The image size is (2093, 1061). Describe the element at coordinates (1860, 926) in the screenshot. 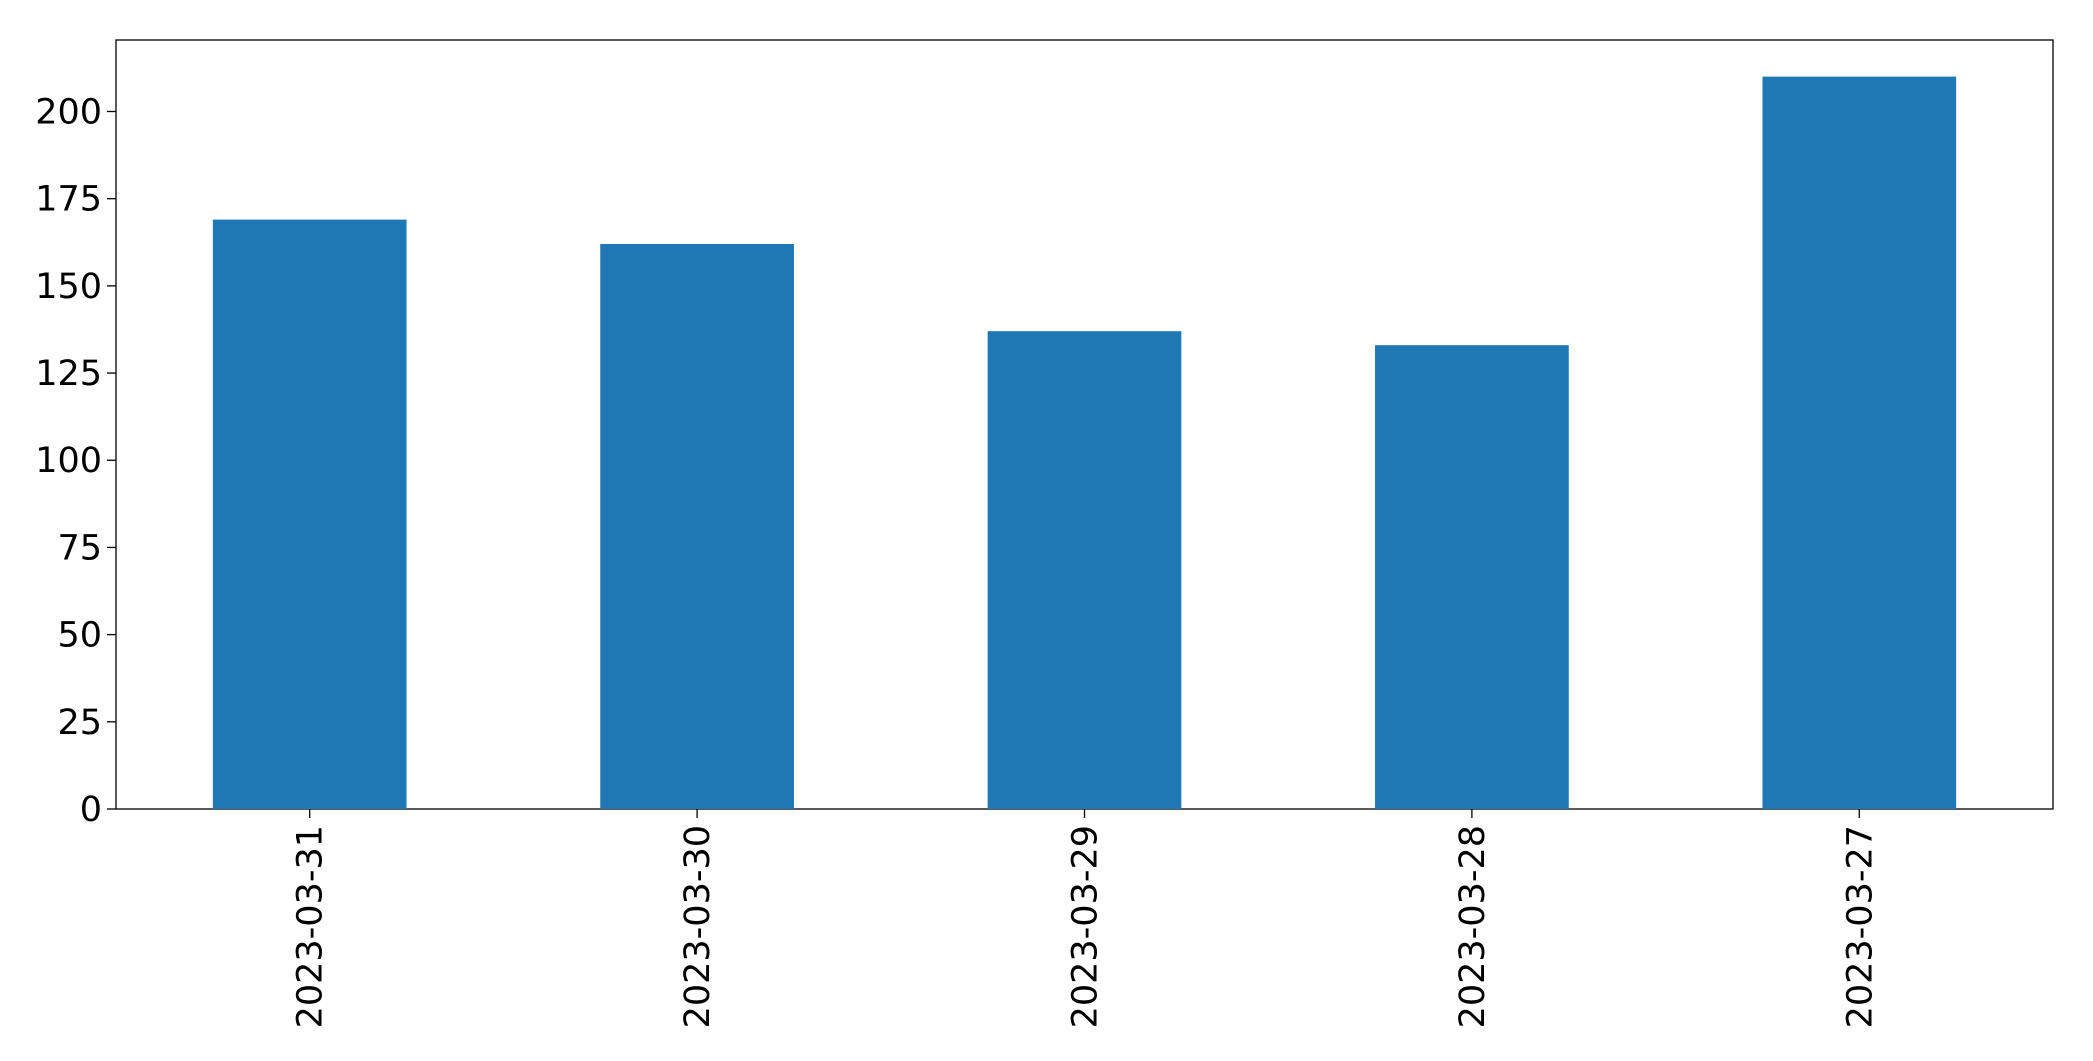

I see `x-tick-label: 2023-03-27` at that location.